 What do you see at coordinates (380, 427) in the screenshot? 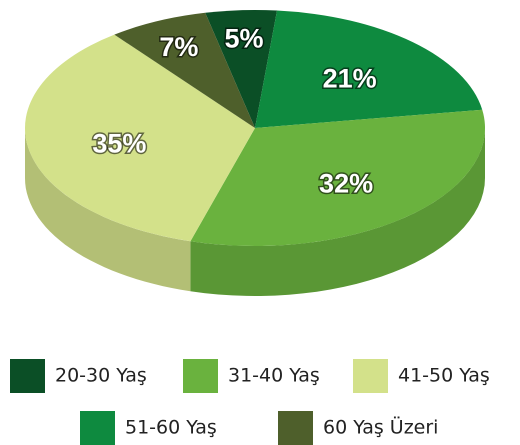
I see `legend-label: 60 Yaş Üzeri` at bounding box center [380, 427].